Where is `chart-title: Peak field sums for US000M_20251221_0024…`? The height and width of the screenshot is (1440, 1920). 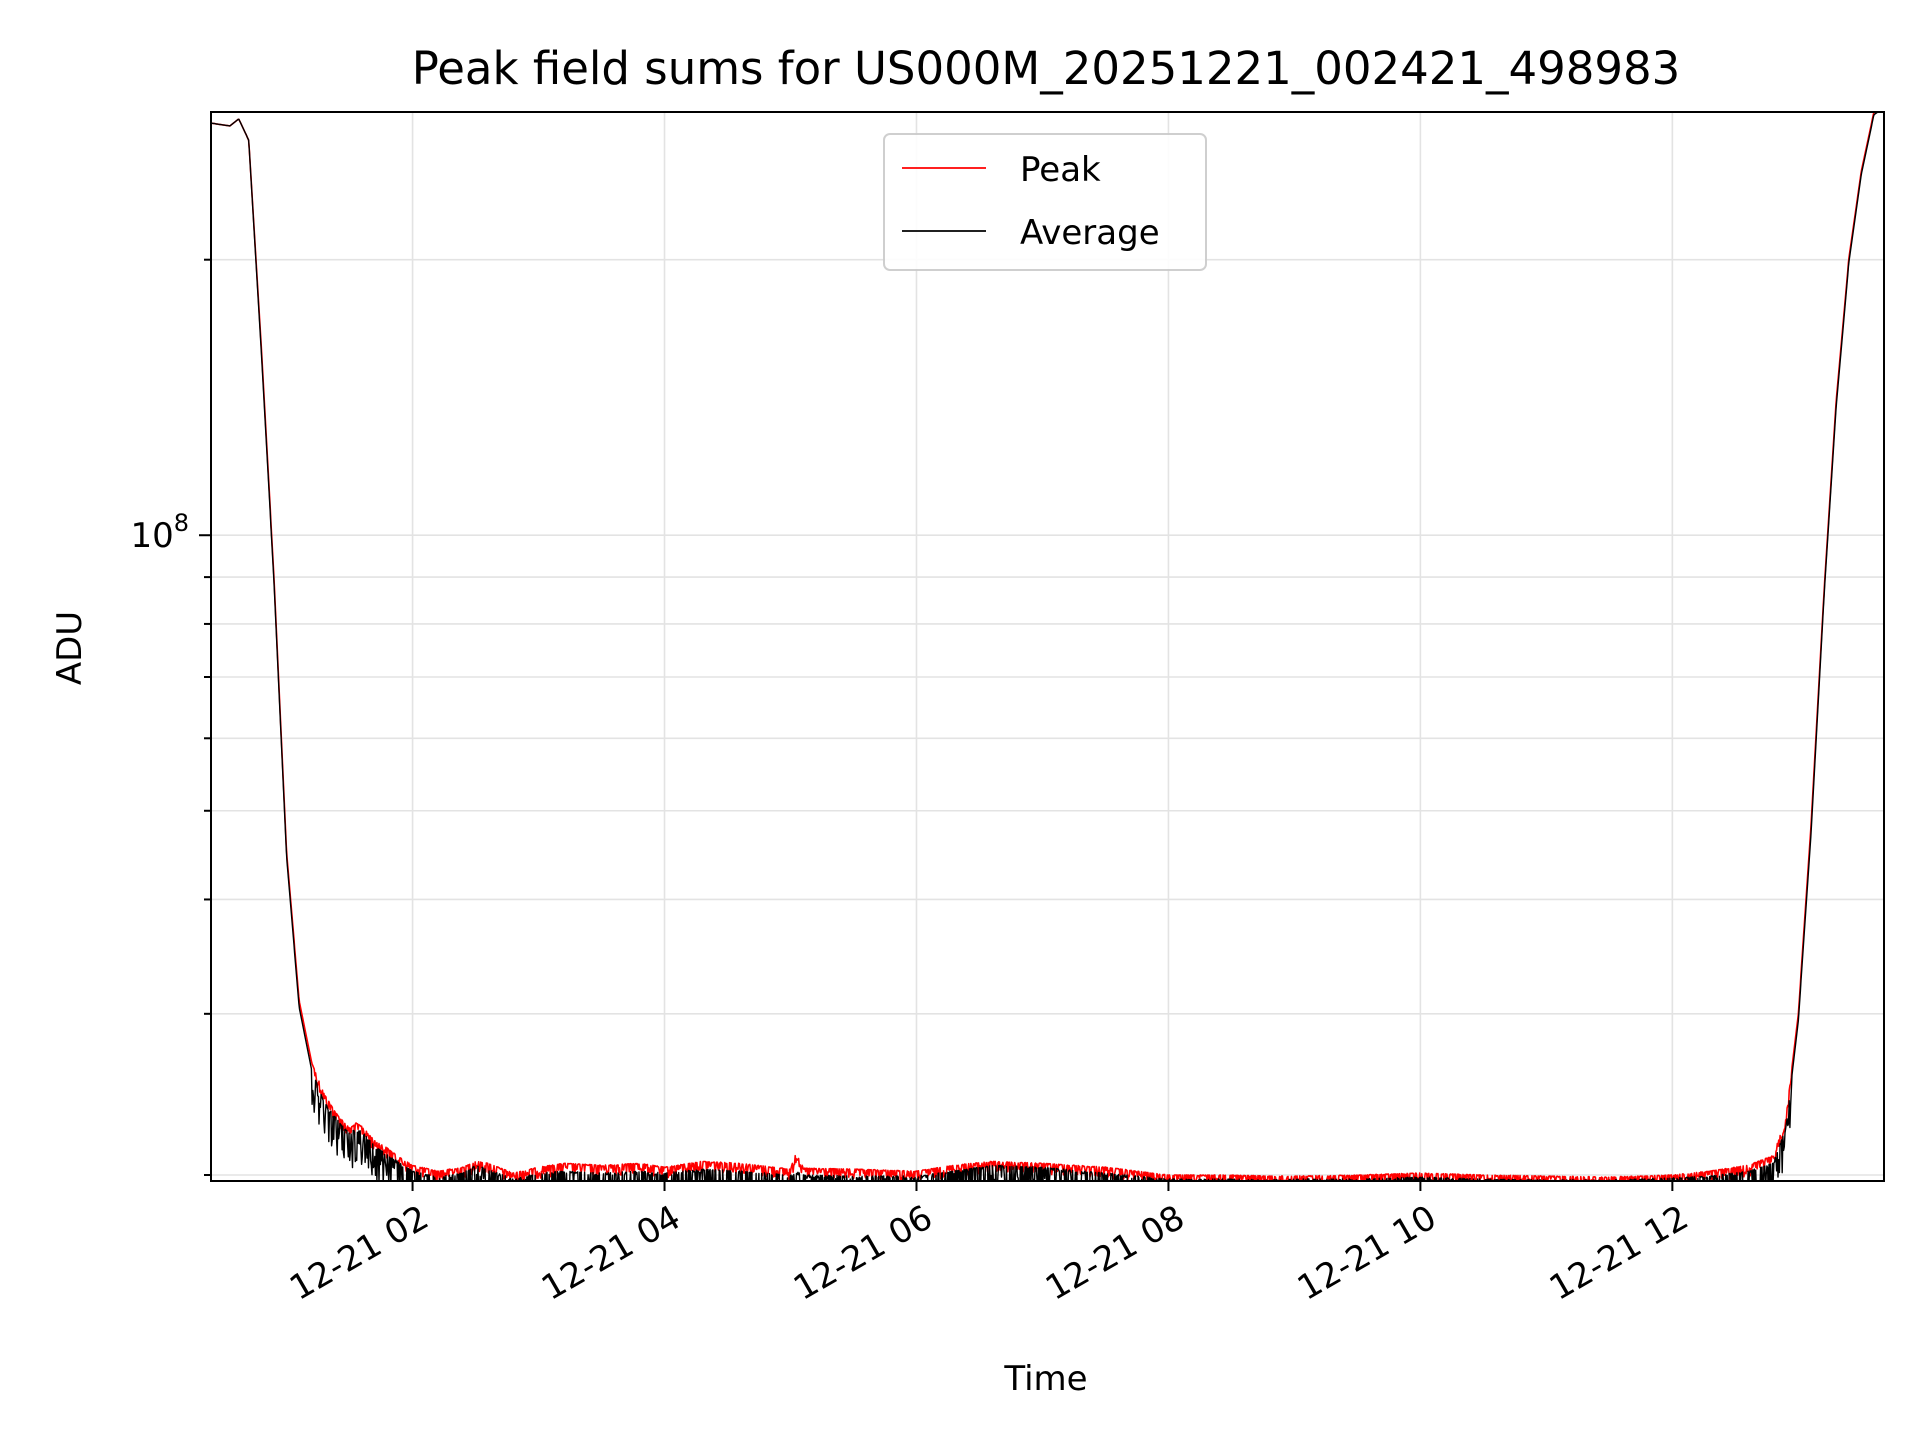
chart-title: Peak field sums for US000M_20251221_0024… is located at coordinates (1046, 68).